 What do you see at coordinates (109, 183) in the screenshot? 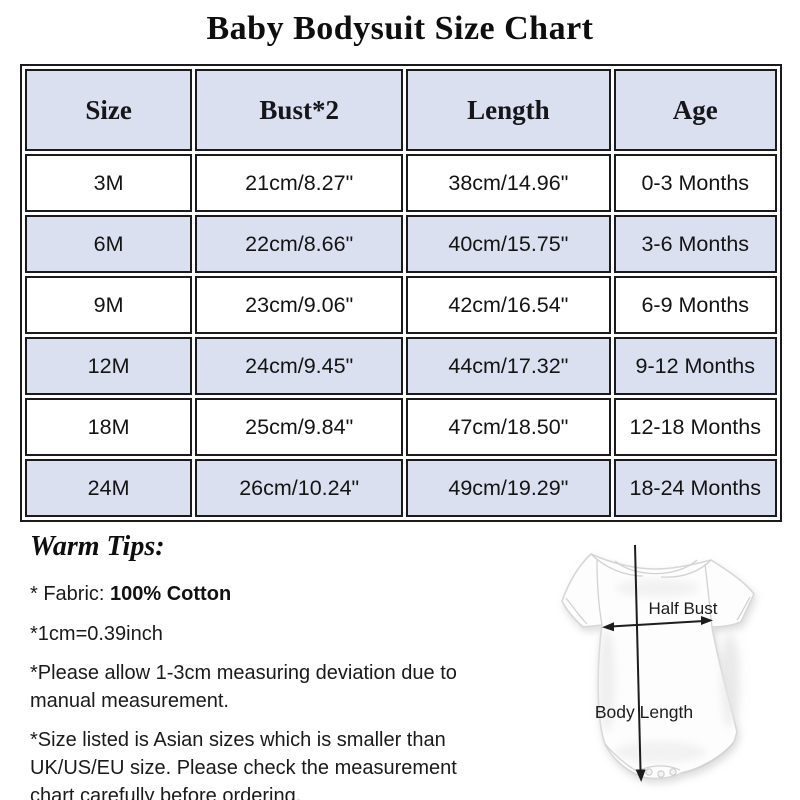
I see `cell-size: 3M` at bounding box center [109, 183].